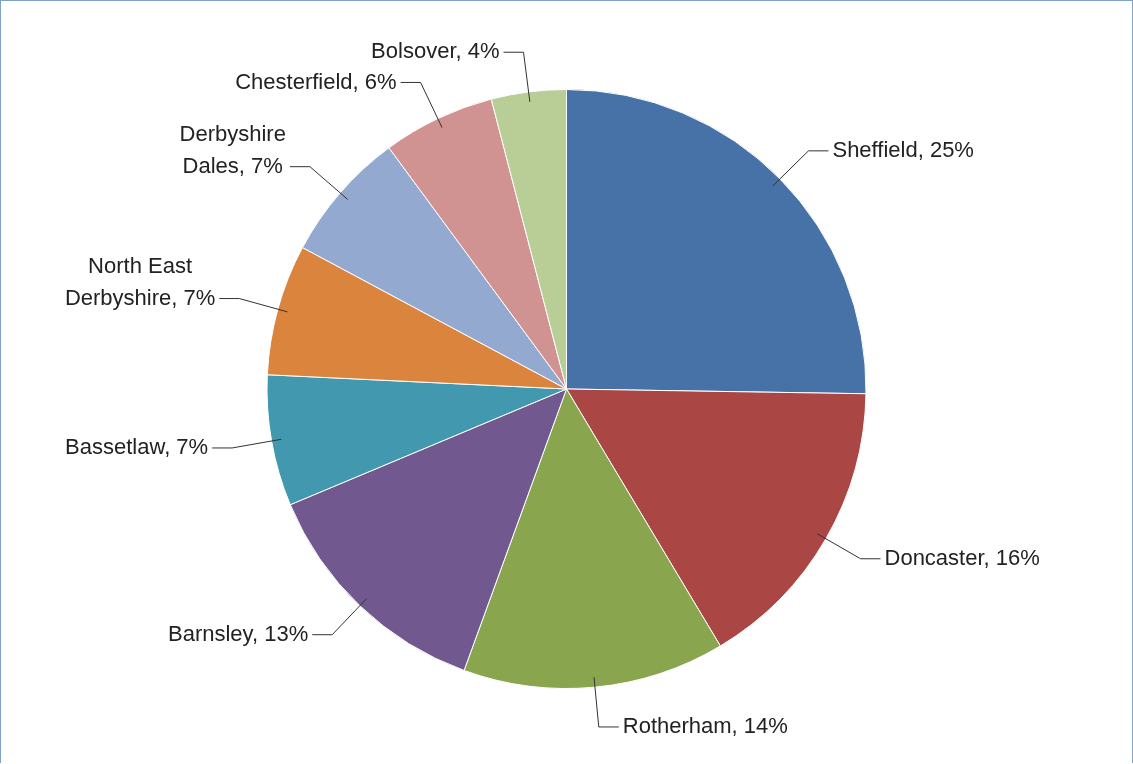 This screenshot has height=764, width=1133. Describe the element at coordinates (962, 557) in the screenshot. I see `slice-label: Doncaster, 16%` at that location.